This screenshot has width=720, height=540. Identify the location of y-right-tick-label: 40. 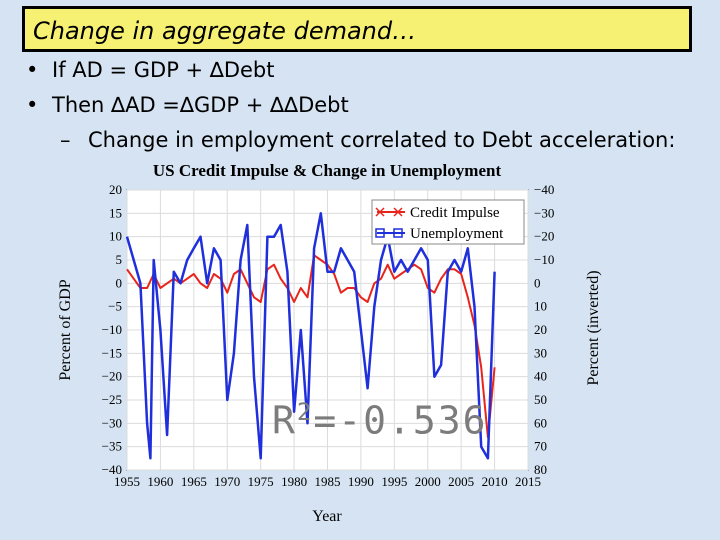
(540, 376).